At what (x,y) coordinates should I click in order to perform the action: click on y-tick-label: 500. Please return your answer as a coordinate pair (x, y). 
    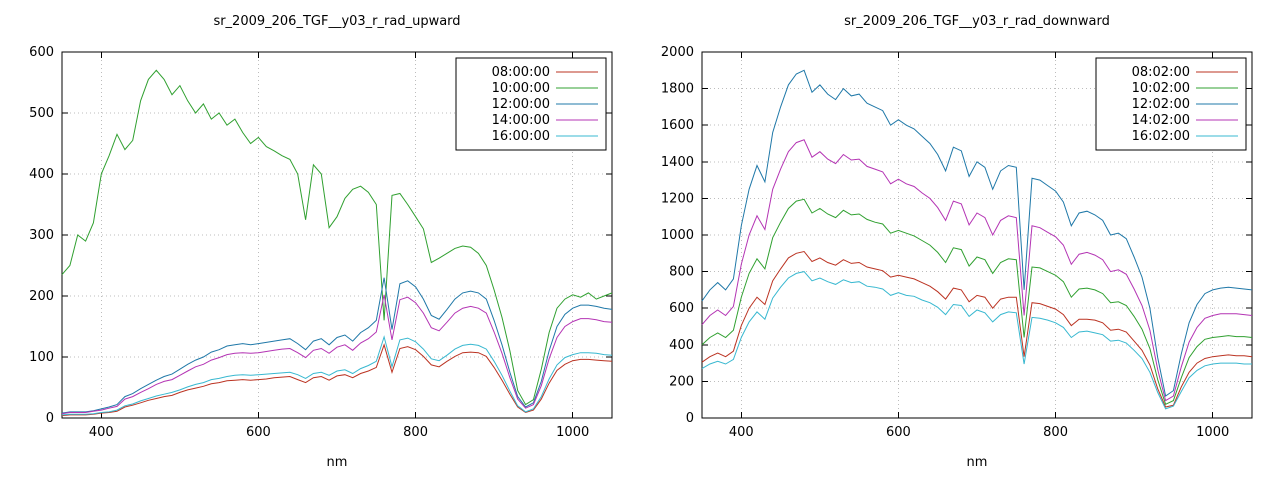
    Looking at the image, I should click on (41, 113).